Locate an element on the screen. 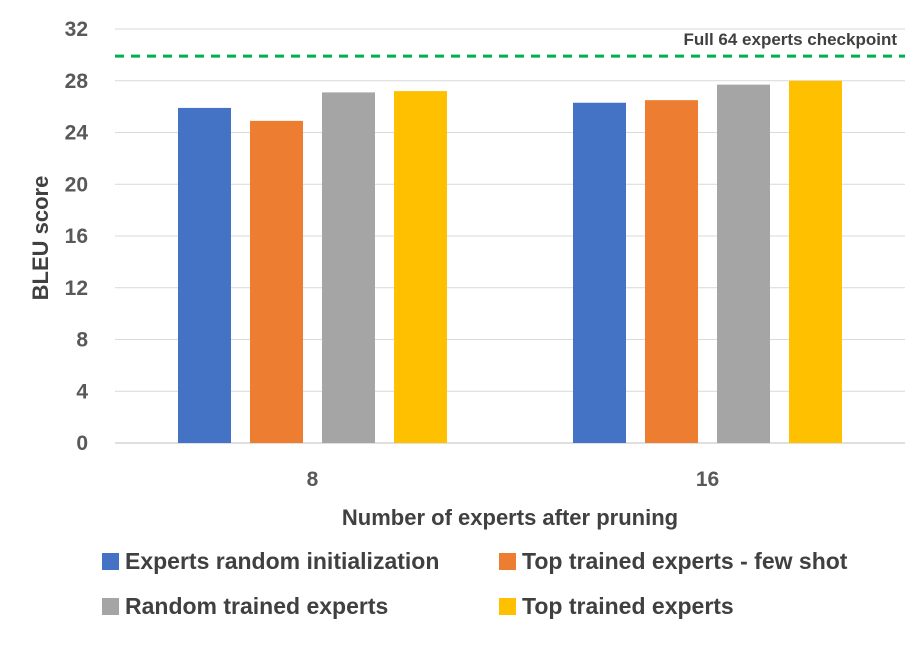  x-tick-label: 8 is located at coordinates (313, 479).